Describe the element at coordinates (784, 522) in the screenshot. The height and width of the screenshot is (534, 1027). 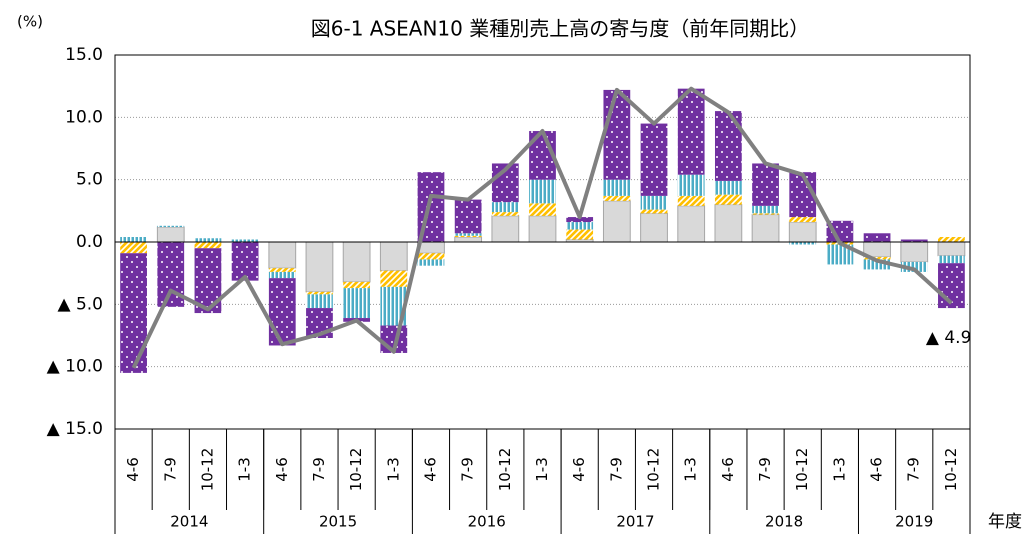
I see `year-label: 2018` at that location.